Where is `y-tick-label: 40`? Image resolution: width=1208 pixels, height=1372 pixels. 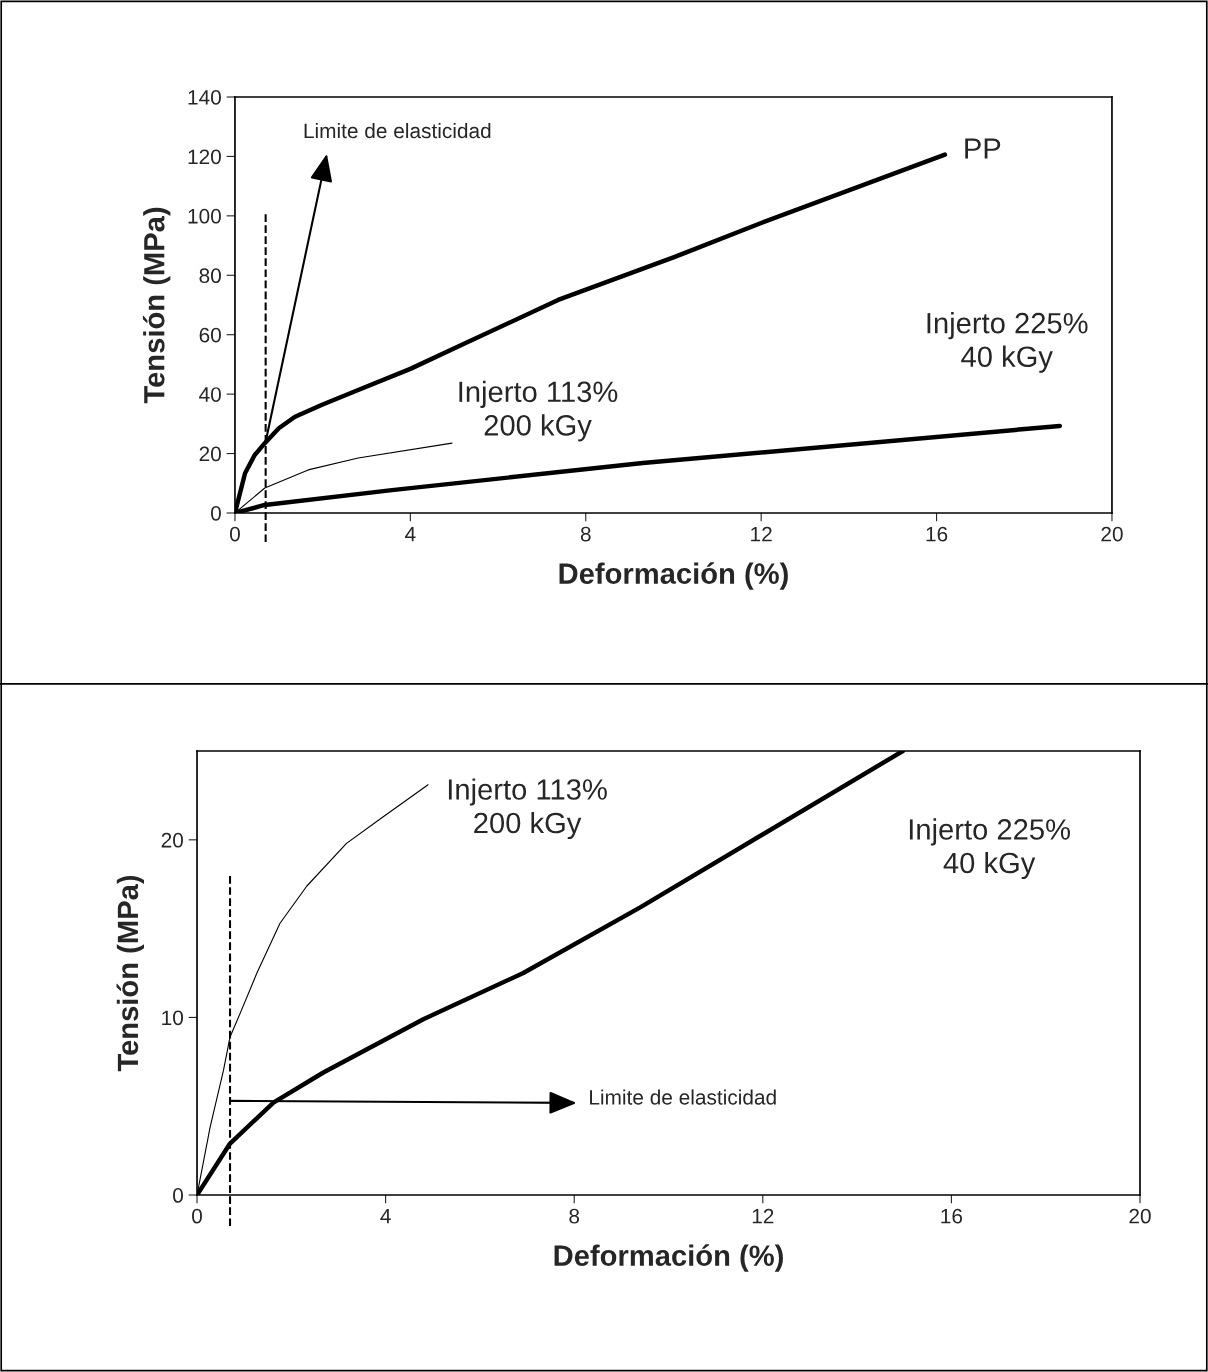 y-tick-label: 40 is located at coordinates (210, 394).